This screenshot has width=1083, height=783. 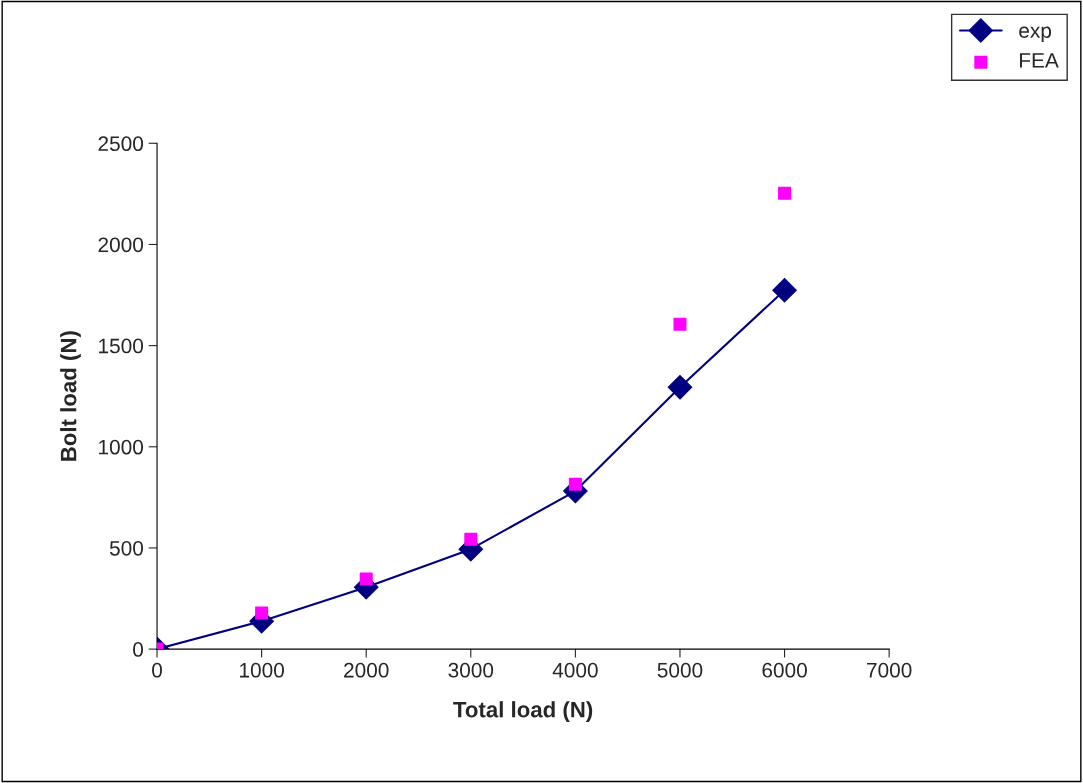 I want to click on x-tick-label: 3000, so click(x=471, y=670).